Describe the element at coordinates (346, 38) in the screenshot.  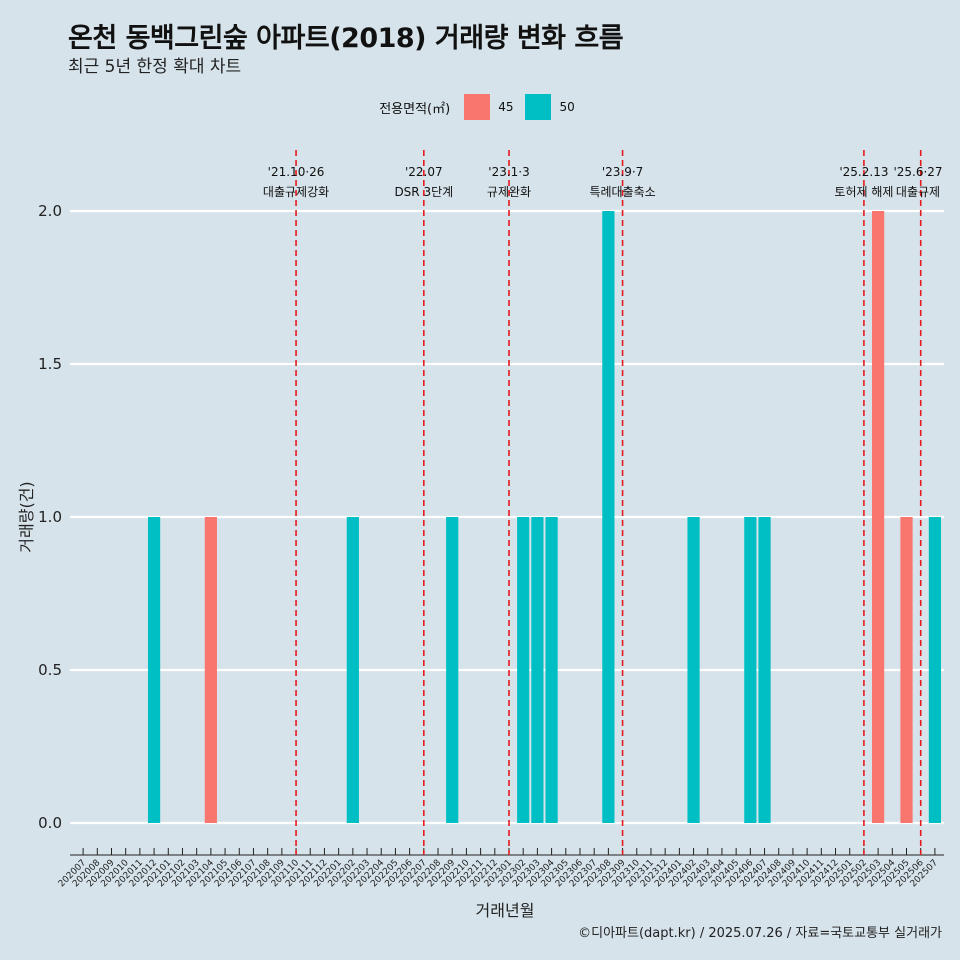
I see `chart-title: 온천 동백그린숲 아파트(2018) 거래량 변화 흐름` at that location.